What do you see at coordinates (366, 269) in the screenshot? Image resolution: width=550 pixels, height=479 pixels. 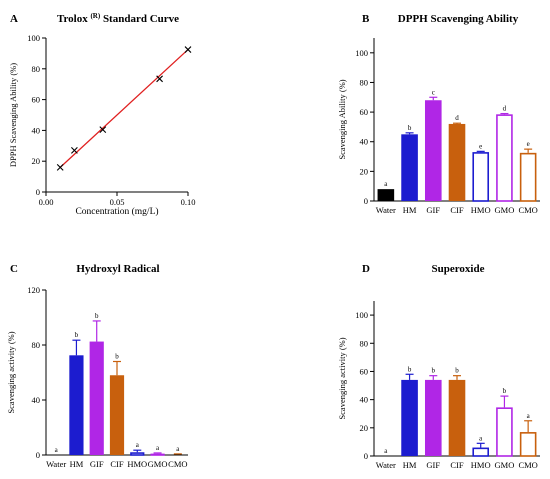 I see `panel-label: D` at bounding box center [366, 269].